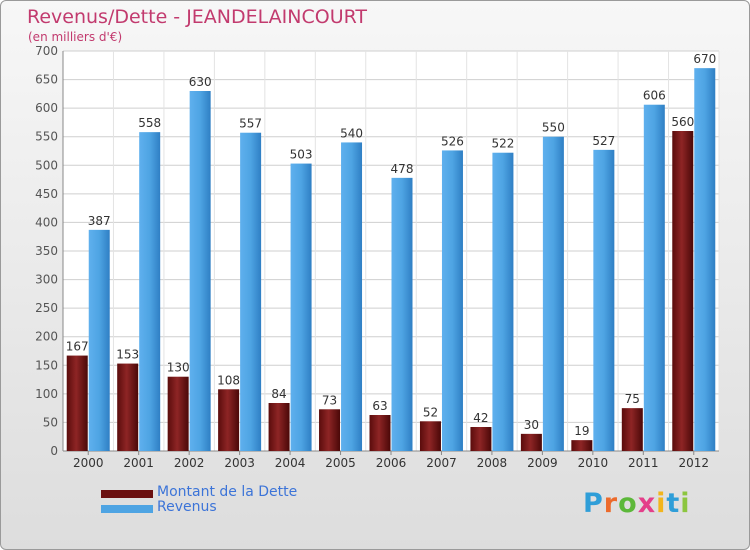  I want to click on debt-value-label: 130, so click(178, 368).